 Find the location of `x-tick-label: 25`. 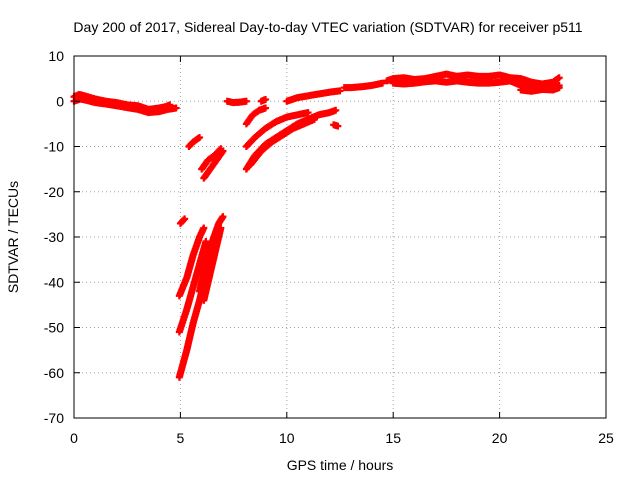

x-tick-label: 25 is located at coordinates (606, 438).